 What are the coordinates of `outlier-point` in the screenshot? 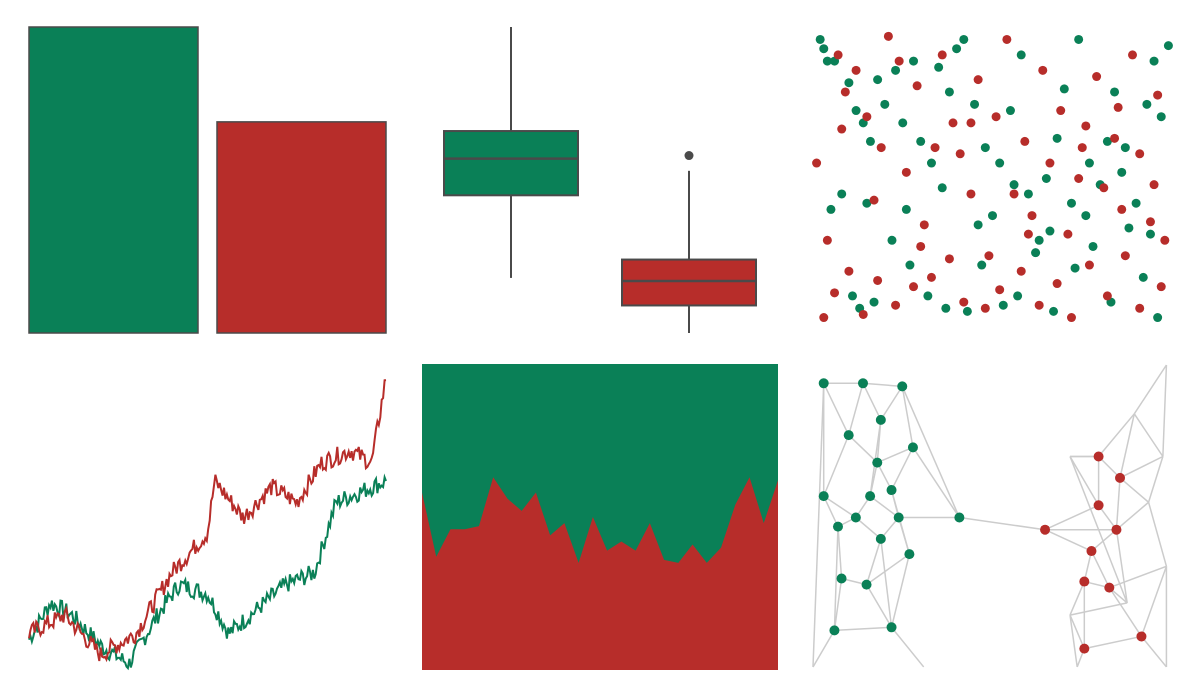 It's located at (689, 156).